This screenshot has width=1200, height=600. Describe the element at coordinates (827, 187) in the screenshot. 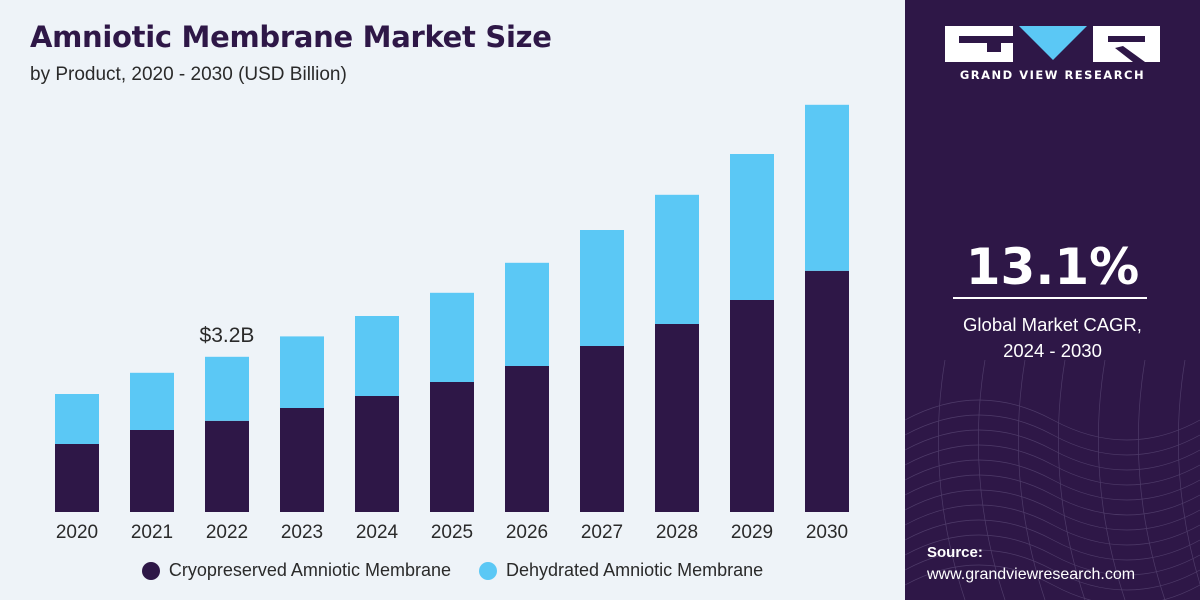

I see `bar-dehydrated-2030` at that location.